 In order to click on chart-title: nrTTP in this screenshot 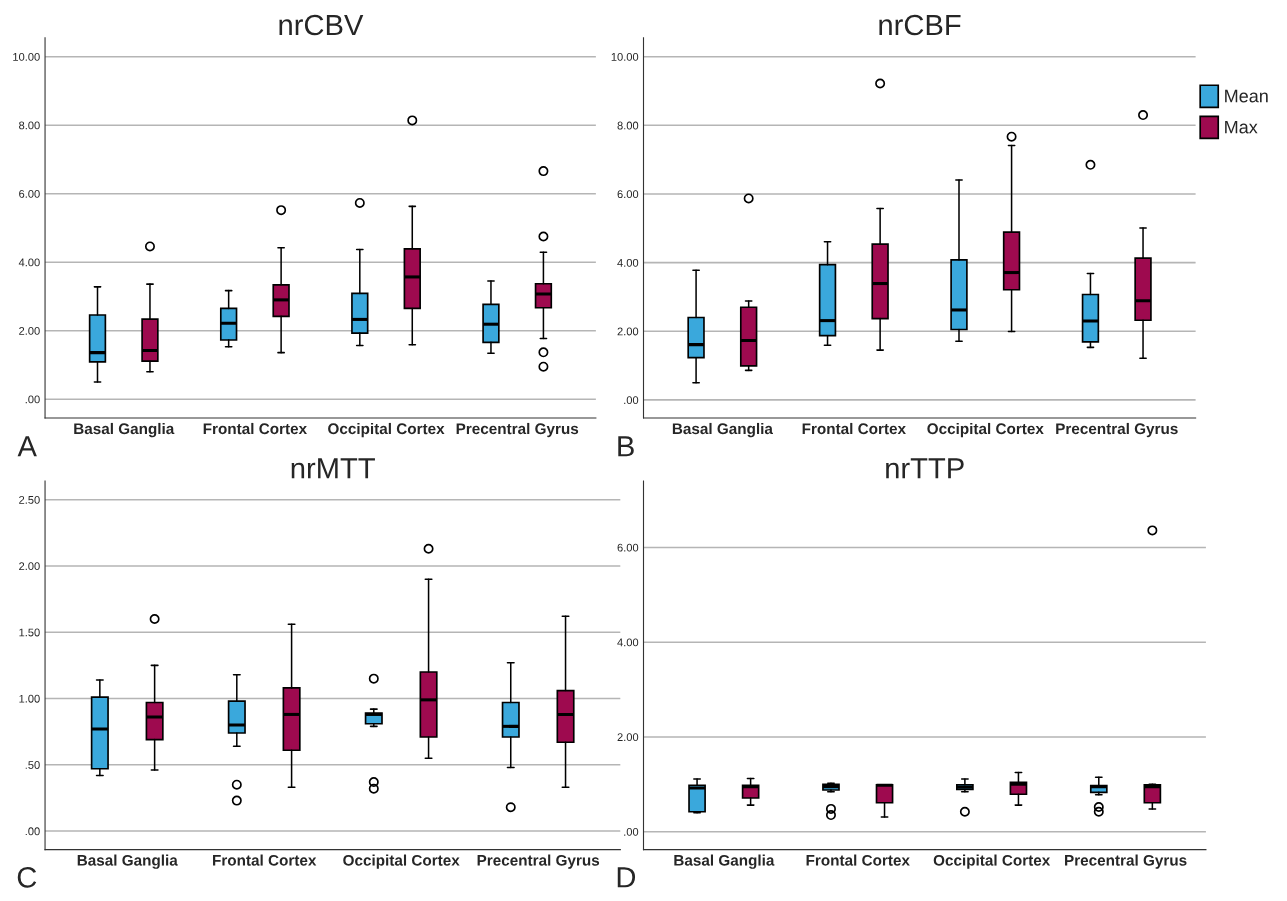, I will do `click(925, 468)`.